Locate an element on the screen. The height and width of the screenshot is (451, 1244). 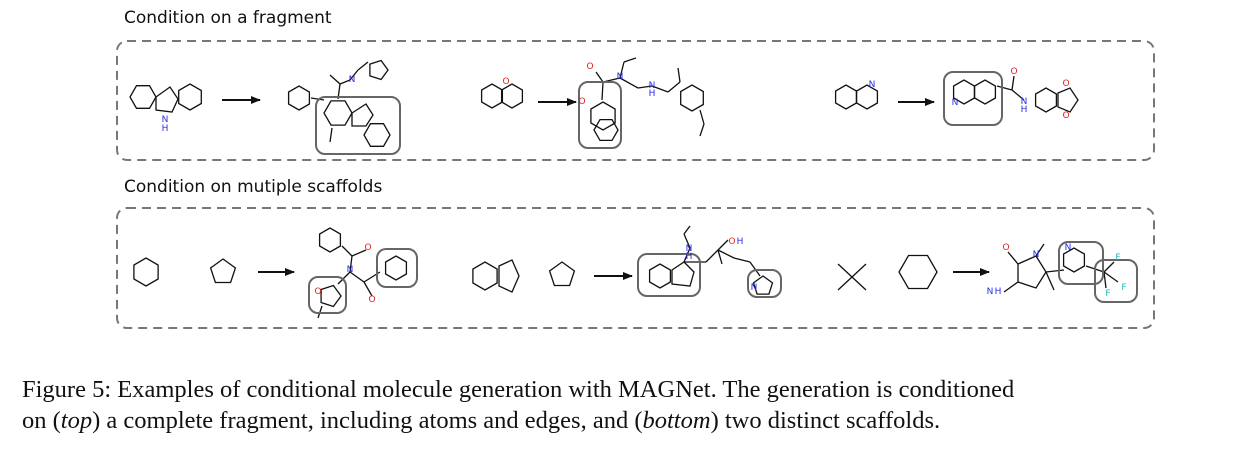
dioxole-ring is located at coordinates (1068, 100).